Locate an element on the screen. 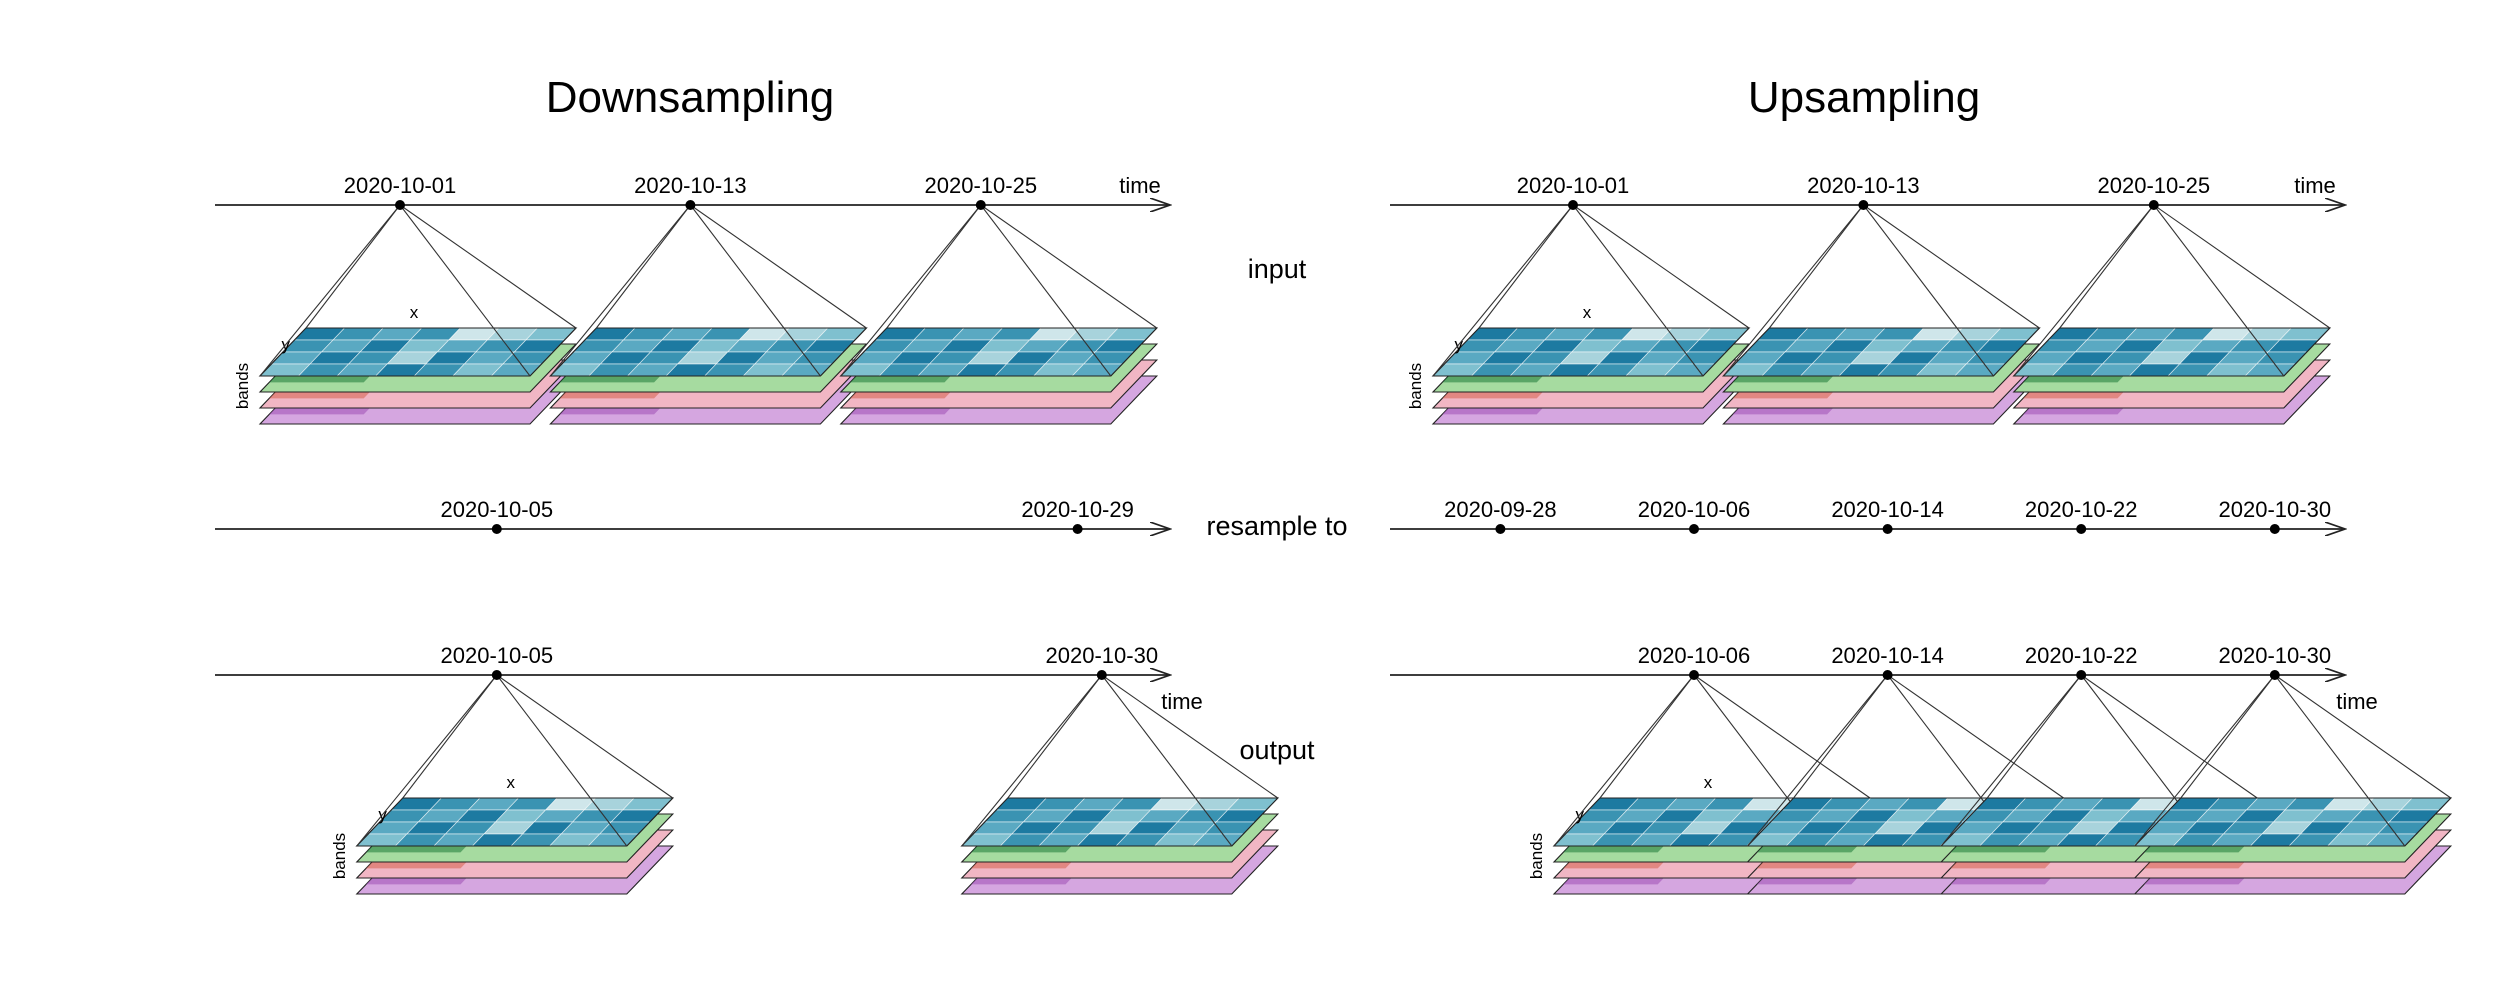 The image size is (2500, 1000). resample-date-label: 2020-10-14 is located at coordinates (1887, 509).